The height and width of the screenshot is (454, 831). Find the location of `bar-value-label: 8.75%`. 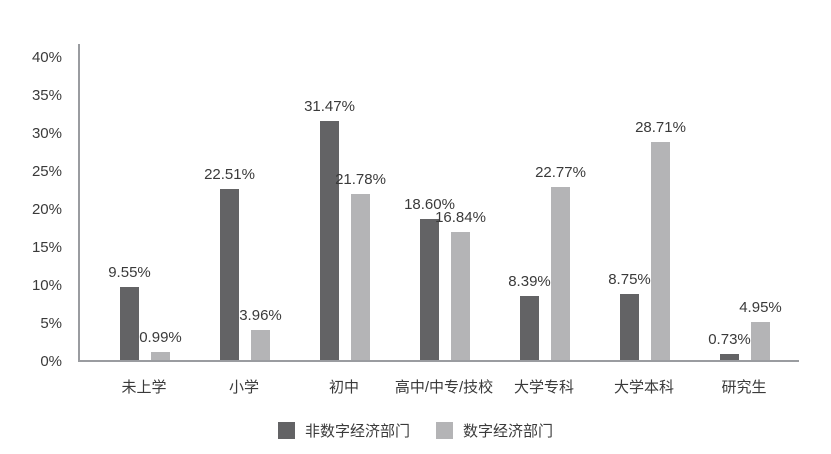

bar-value-label: 8.75% is located at coordinates (629, 279).